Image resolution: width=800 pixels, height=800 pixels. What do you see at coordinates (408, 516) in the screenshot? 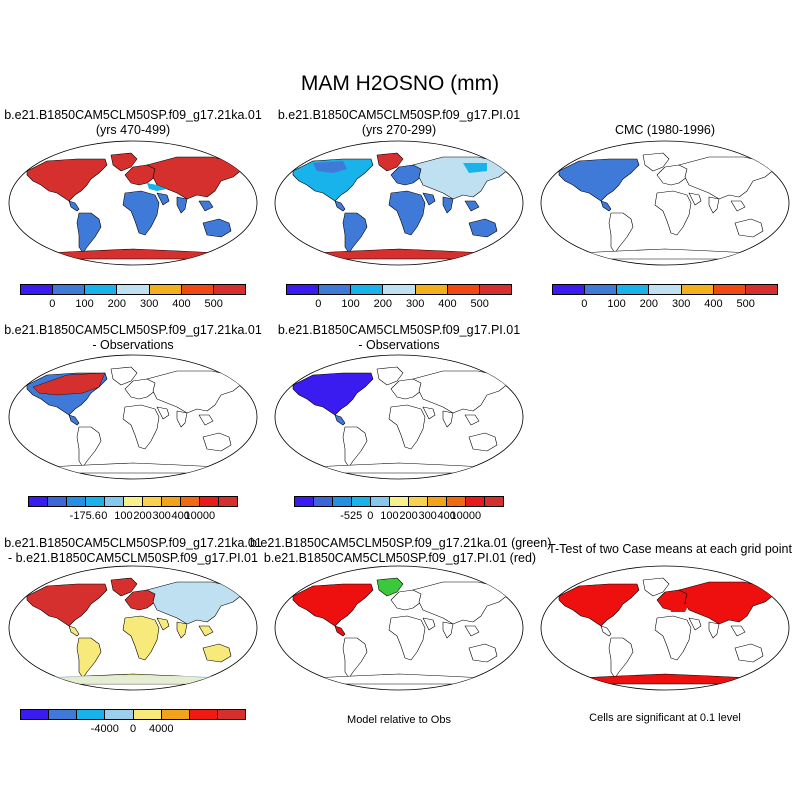
I see `colorbar-tick-label: 200` at bounding box center [408, 516].